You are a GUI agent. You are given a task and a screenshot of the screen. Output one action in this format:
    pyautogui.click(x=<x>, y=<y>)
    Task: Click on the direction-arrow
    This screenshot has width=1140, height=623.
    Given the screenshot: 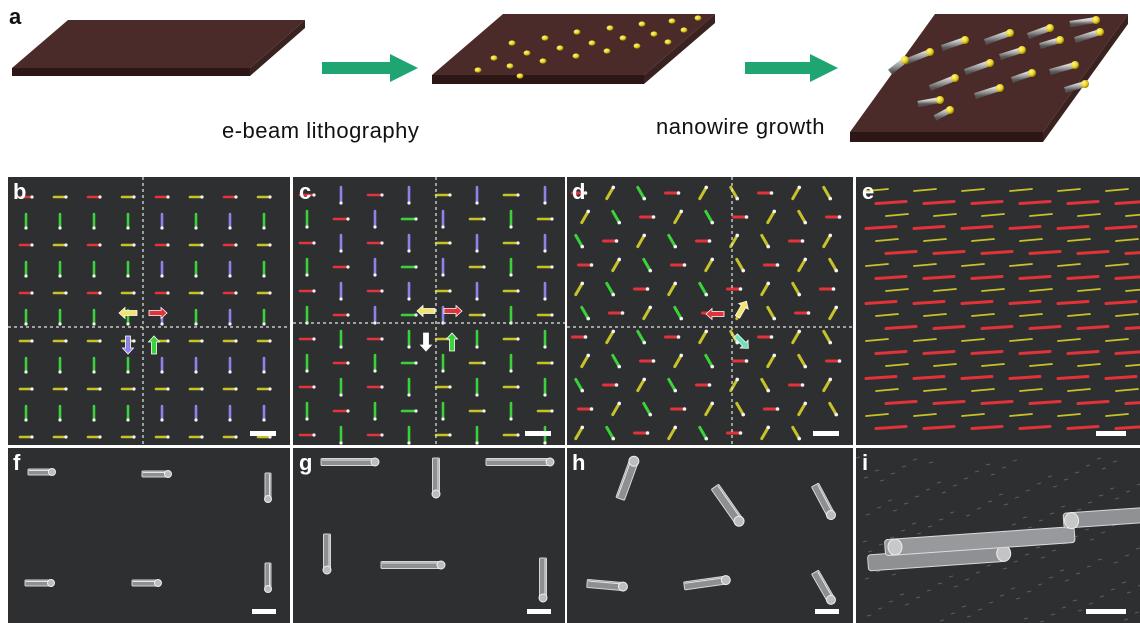 What is the action you would take?
    pyautogui.click(x=741, y=341)
    